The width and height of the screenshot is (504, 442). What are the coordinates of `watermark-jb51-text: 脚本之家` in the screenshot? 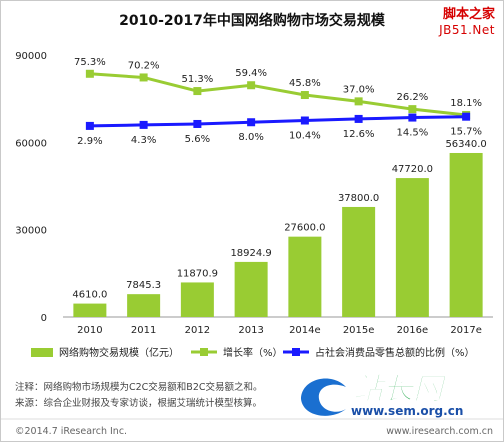 It's located at (468, 14).